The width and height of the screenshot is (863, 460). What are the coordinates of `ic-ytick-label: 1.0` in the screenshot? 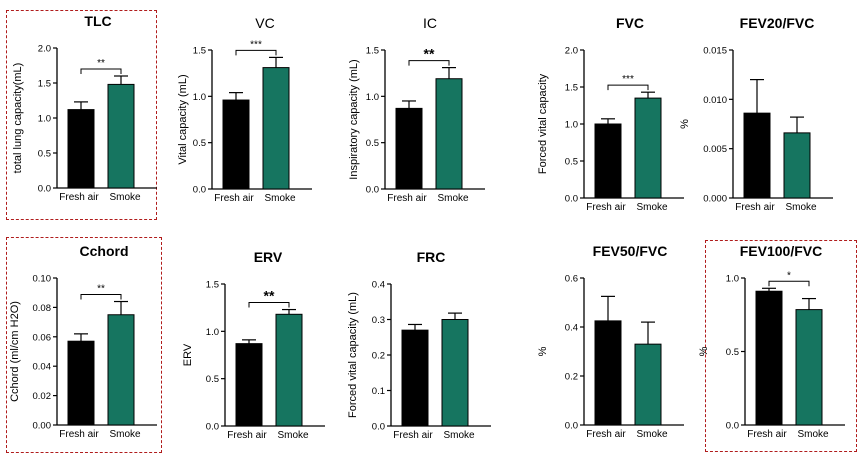 It's located at (372, 97).